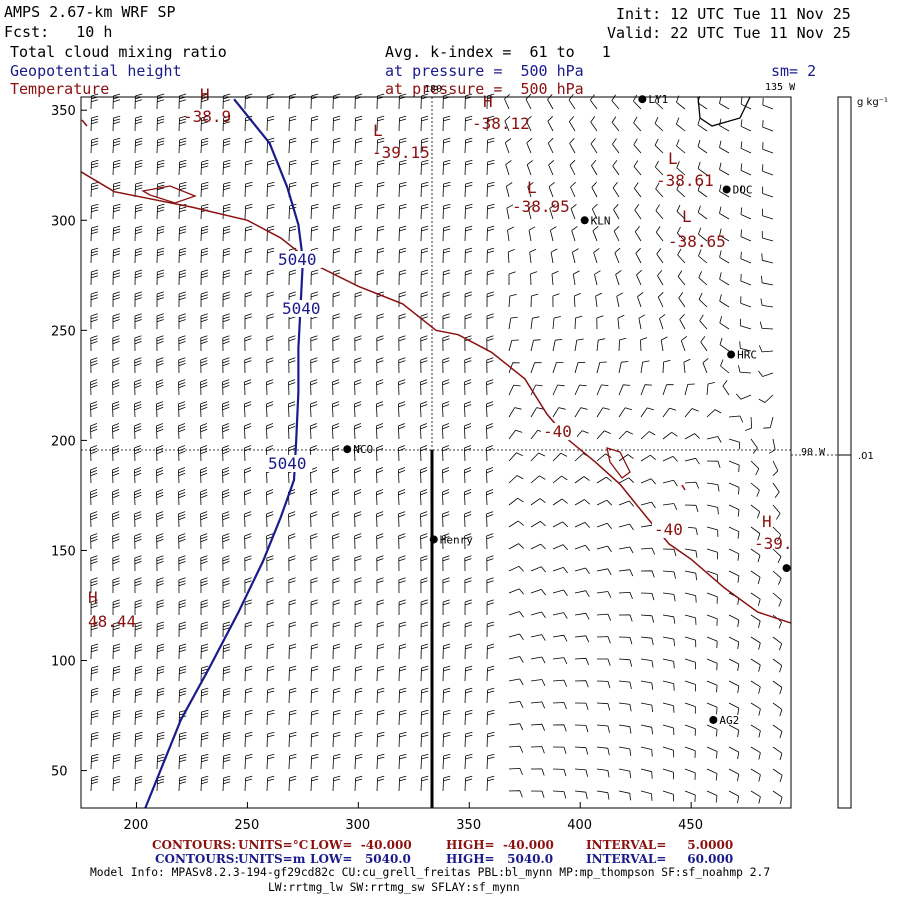  Describe the element at coordinates (433, 89) in the screenshot. I see `lon-label-180: 180` at that location.